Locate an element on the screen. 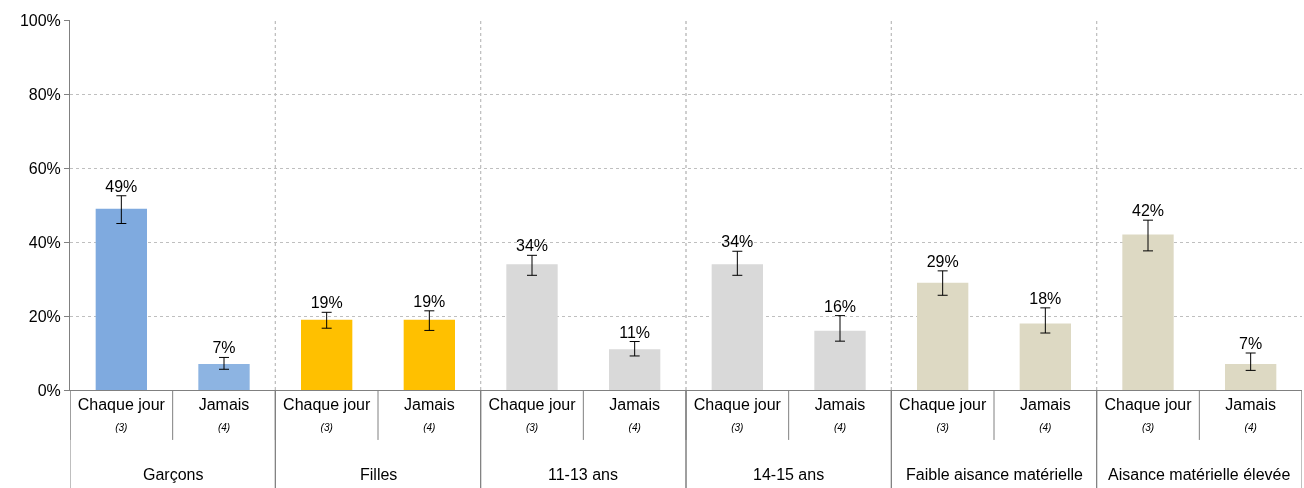 The width and height of the screenshot is (1304, 488). text: 14-15 ans is located at coordinates (789, 474).